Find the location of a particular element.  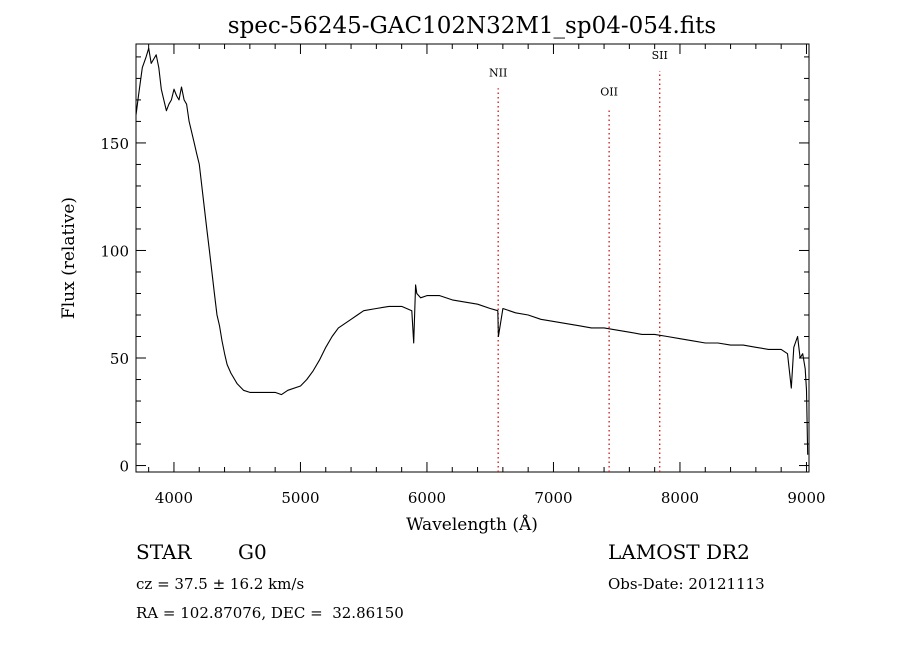

y-axis-label: Flux (relative) is located at coordinates (69, 258).